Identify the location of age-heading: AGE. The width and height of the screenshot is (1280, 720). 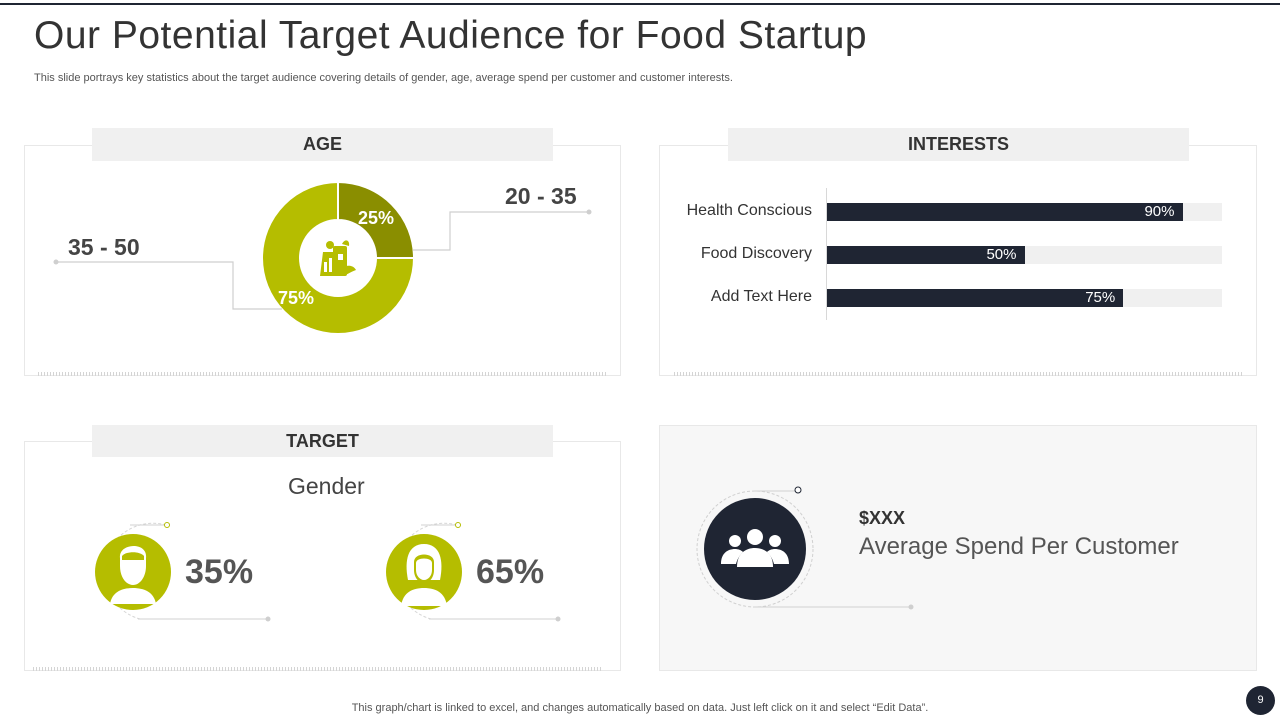
(322, 144).